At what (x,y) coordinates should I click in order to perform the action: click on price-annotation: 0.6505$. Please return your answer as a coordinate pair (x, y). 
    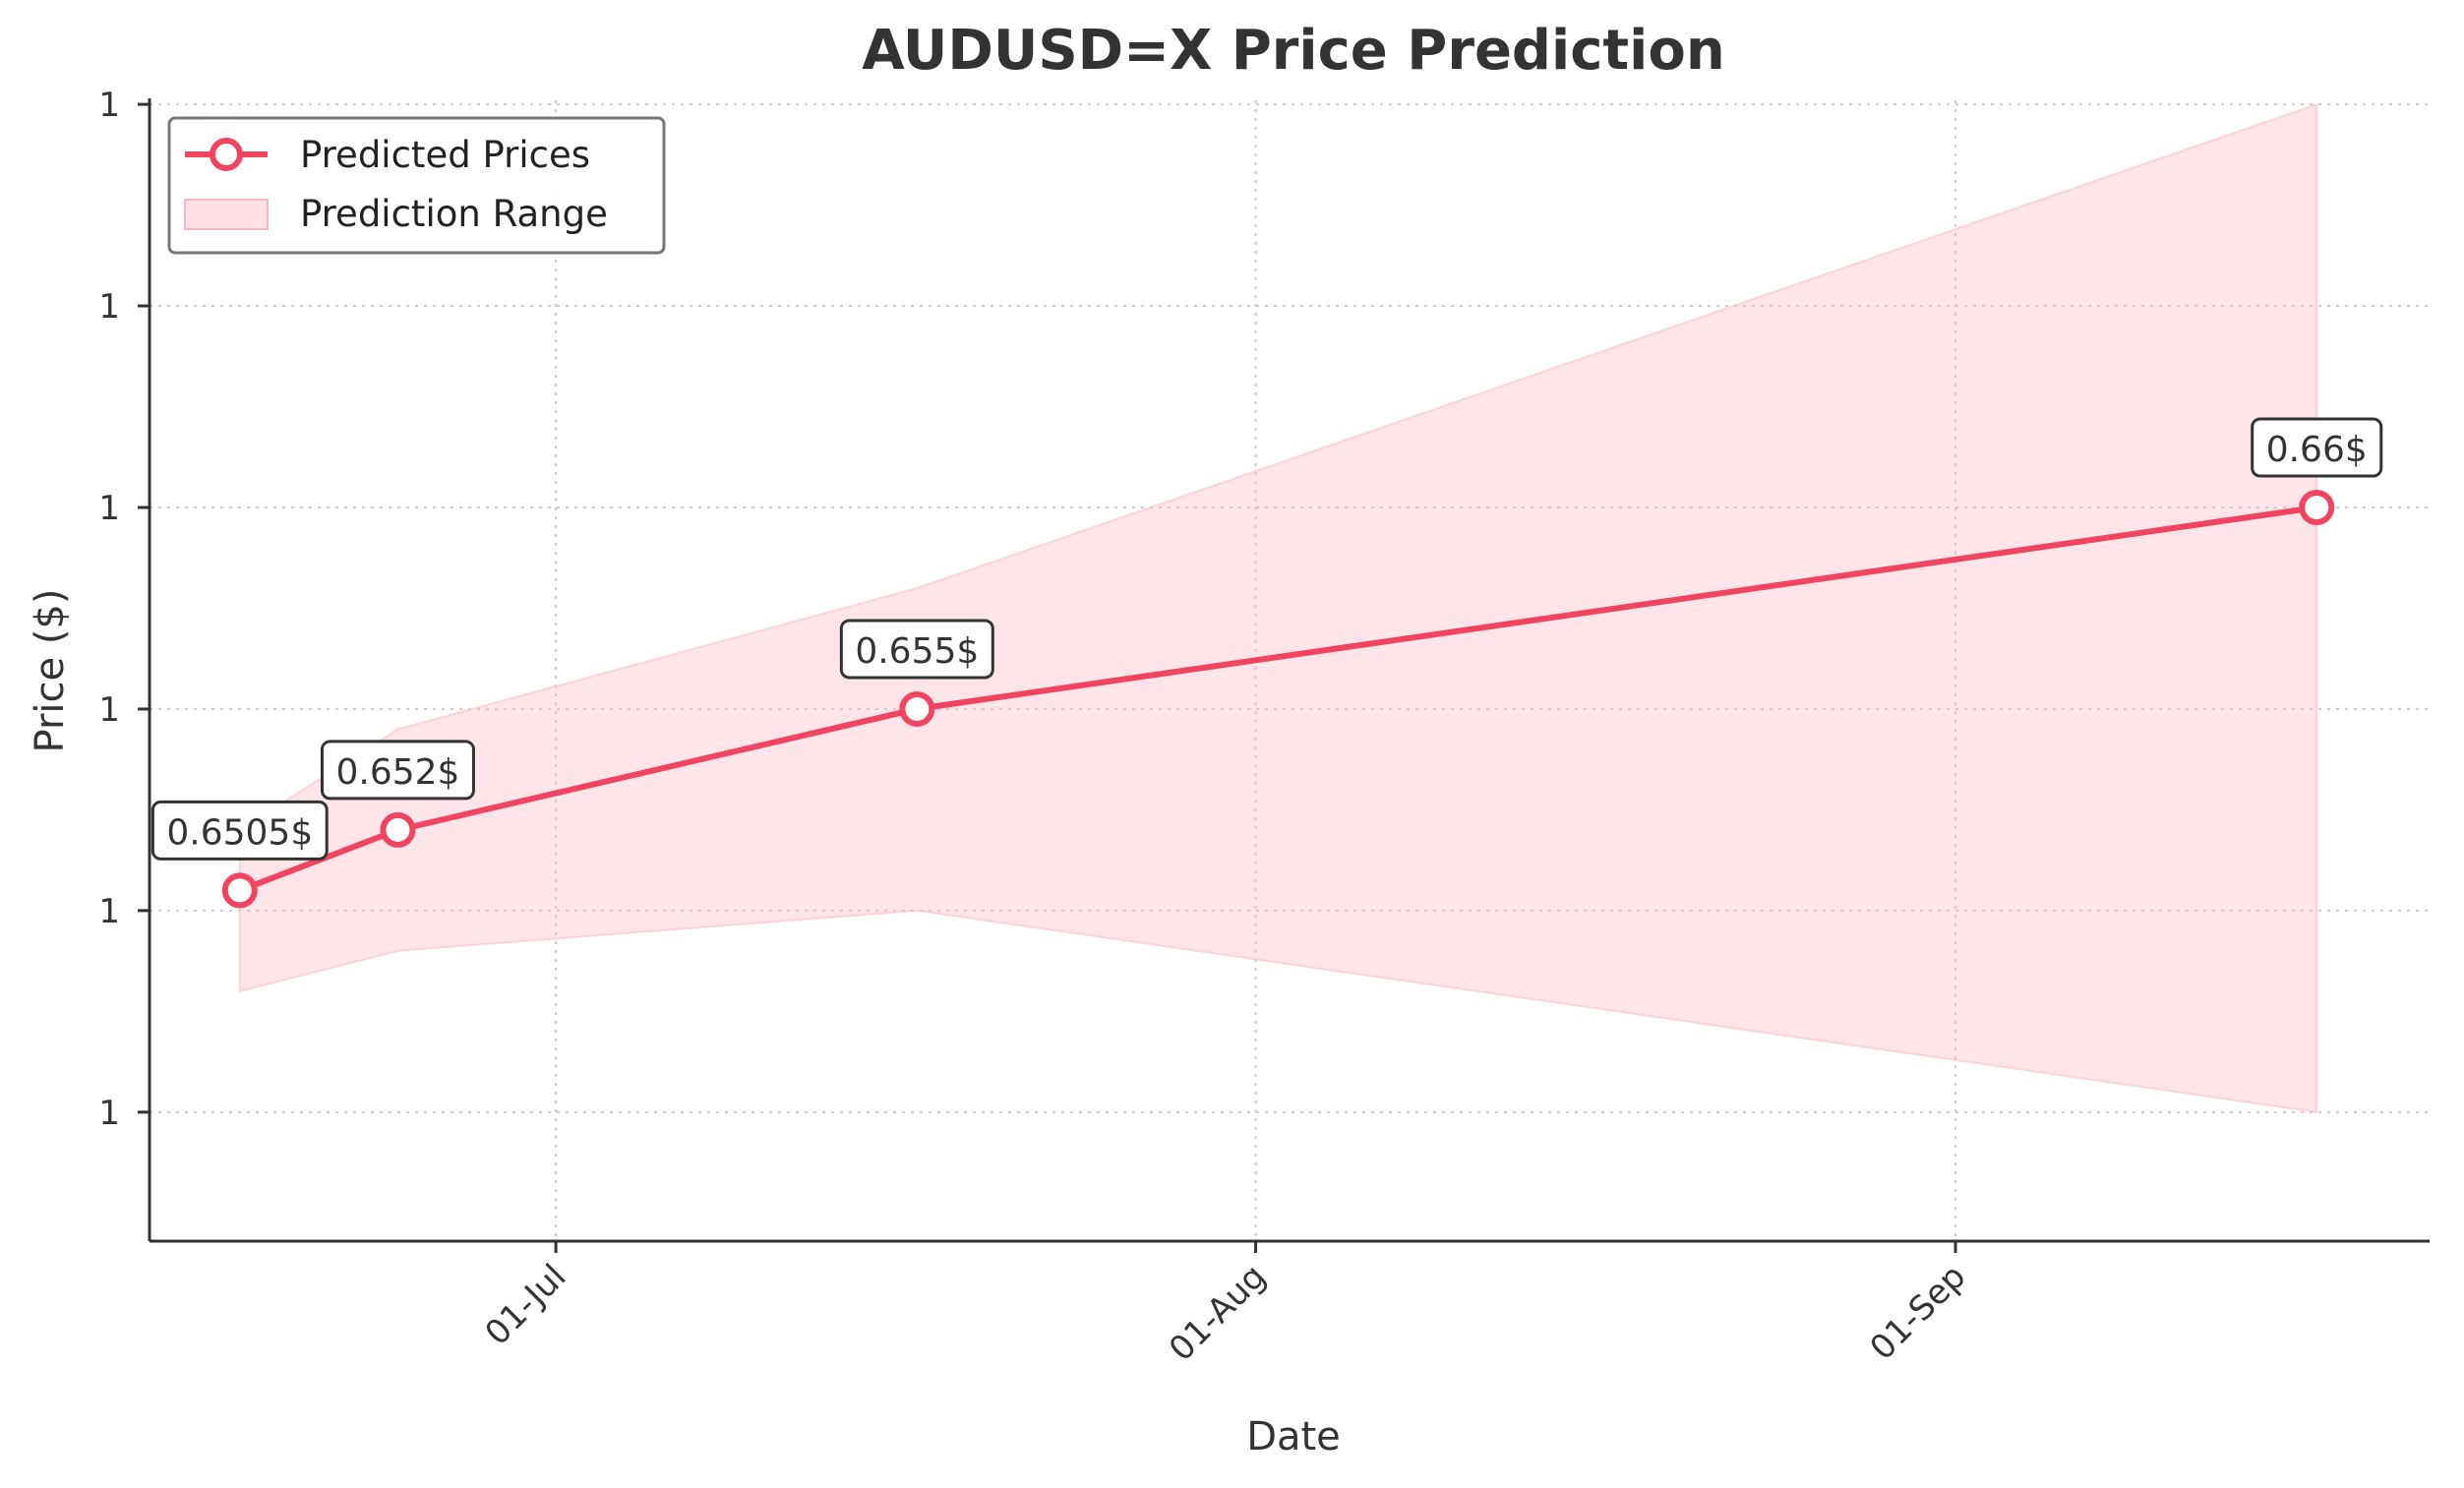
    Looking at the image, I should click on (239, 831).